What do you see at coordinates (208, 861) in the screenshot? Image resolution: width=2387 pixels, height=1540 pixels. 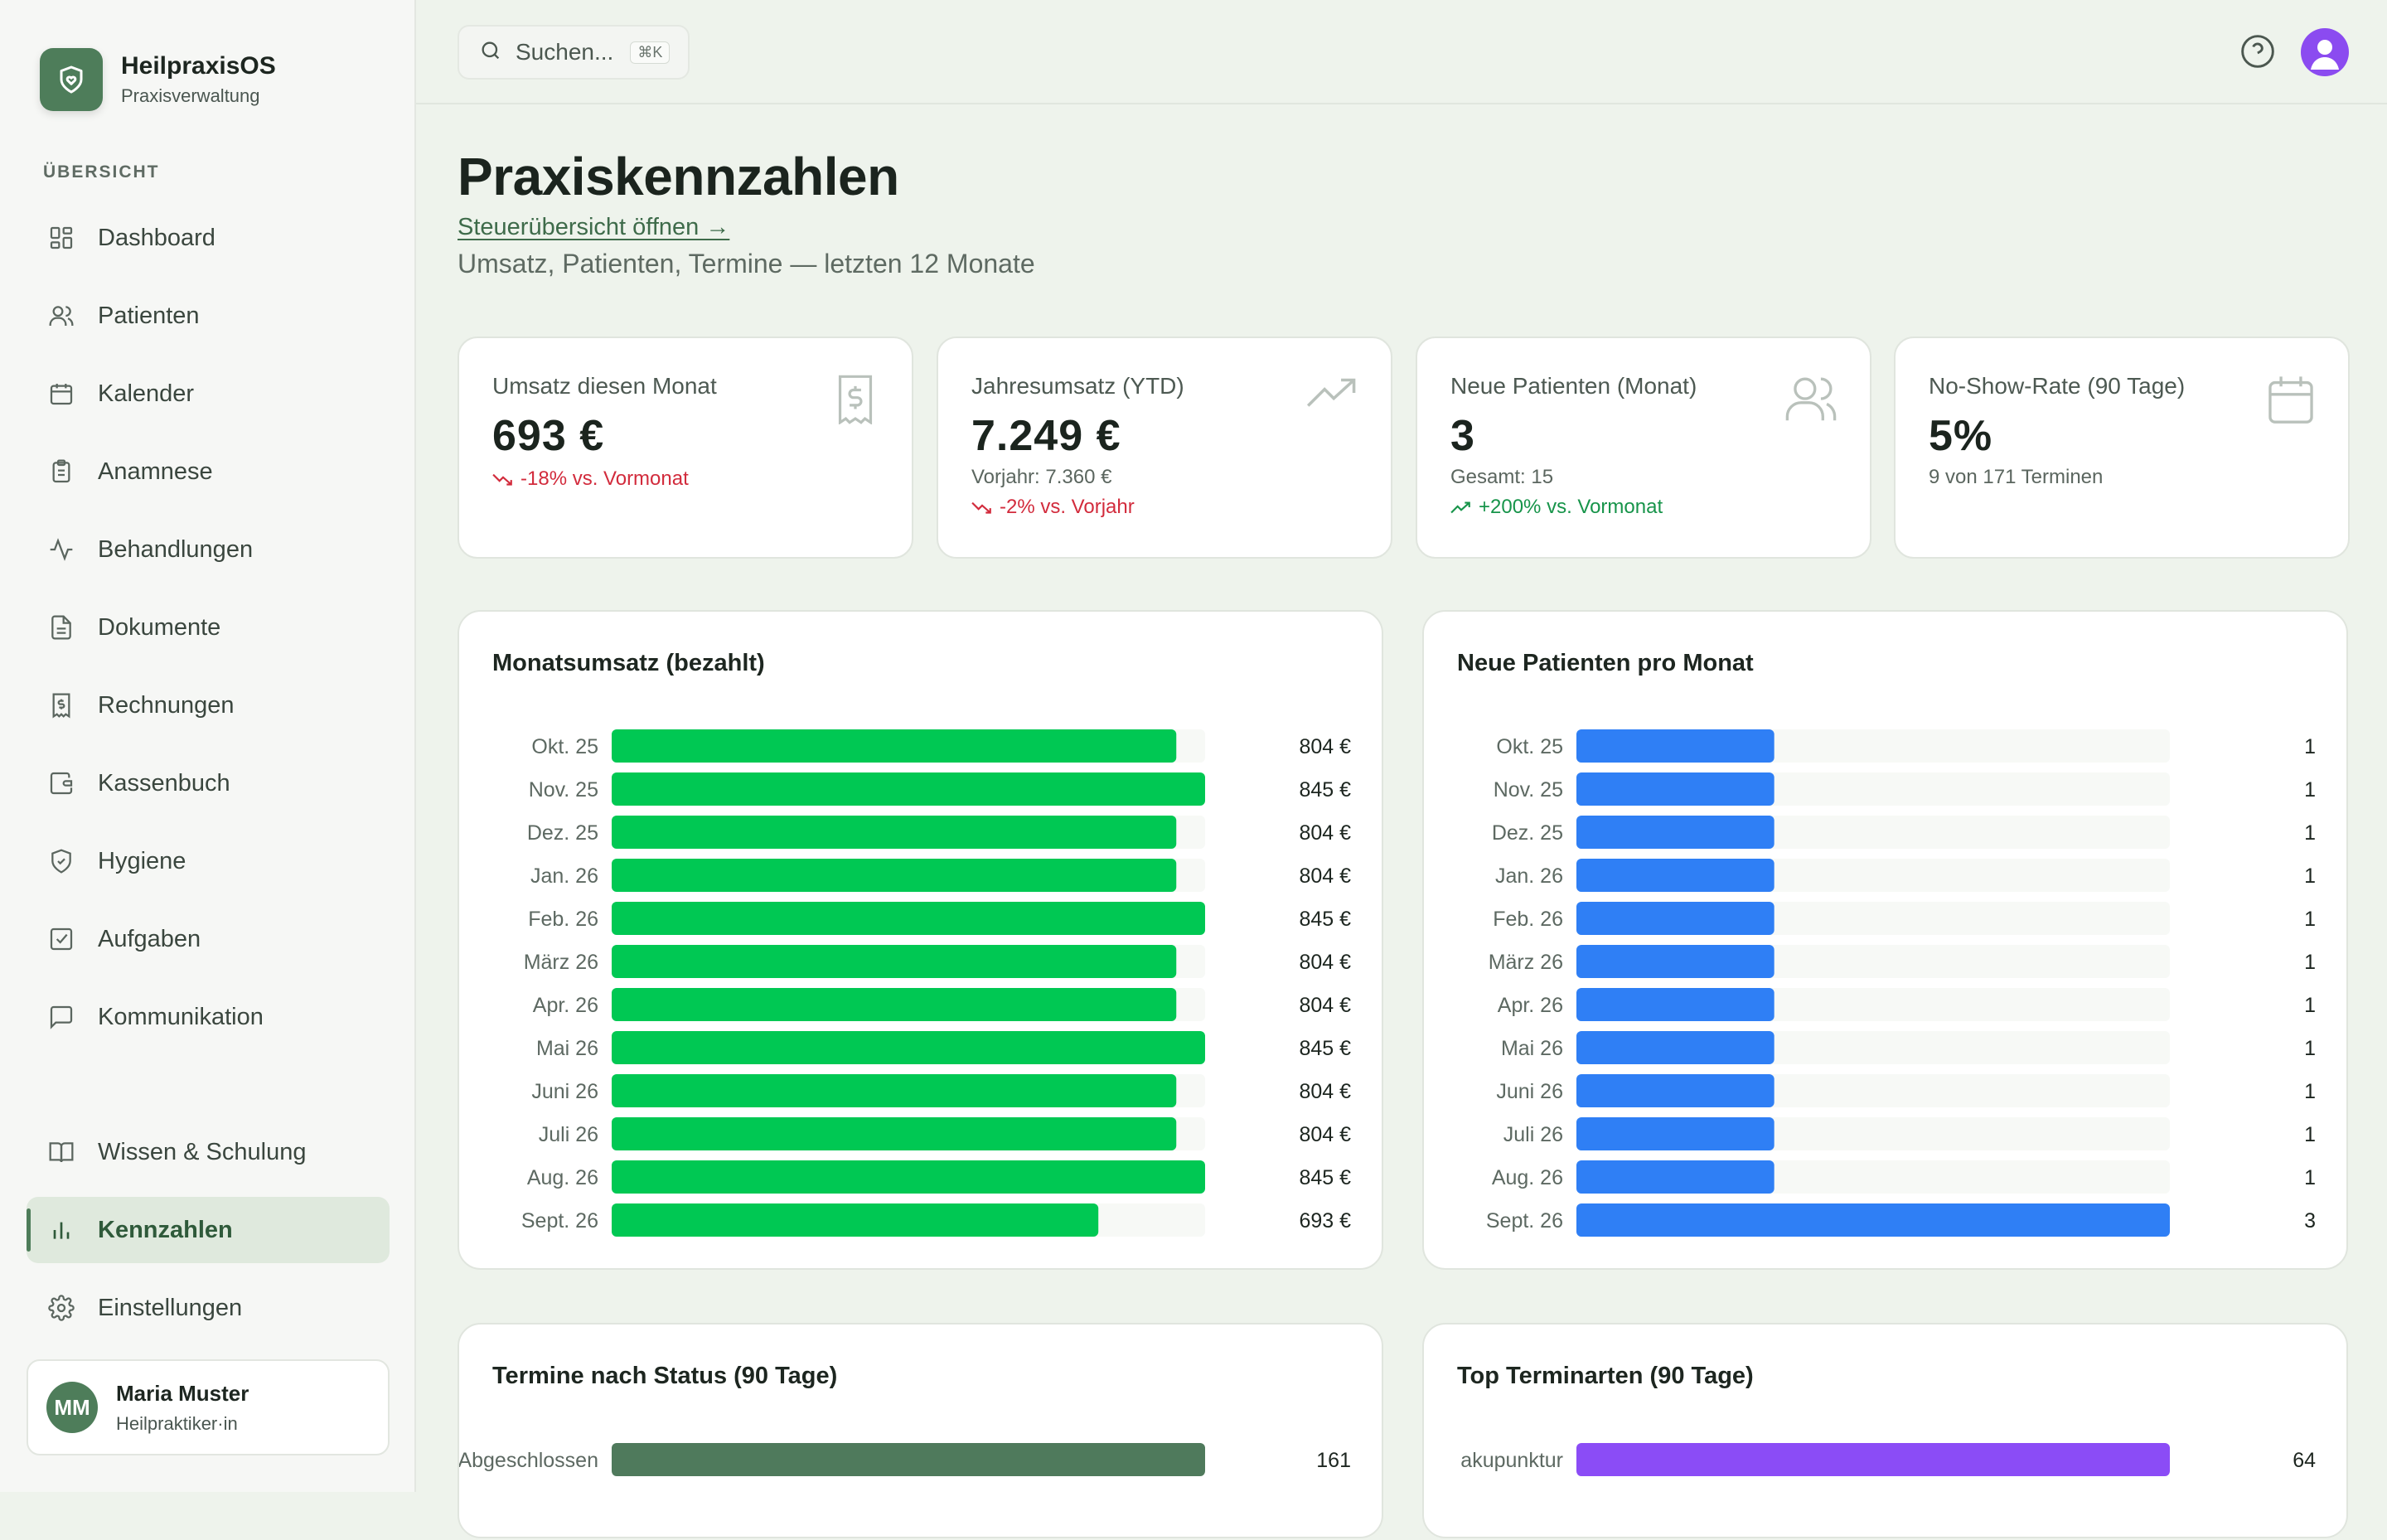 I see `sidebar-item-hygiene: Hygiene` at bounding box center [208, 861].